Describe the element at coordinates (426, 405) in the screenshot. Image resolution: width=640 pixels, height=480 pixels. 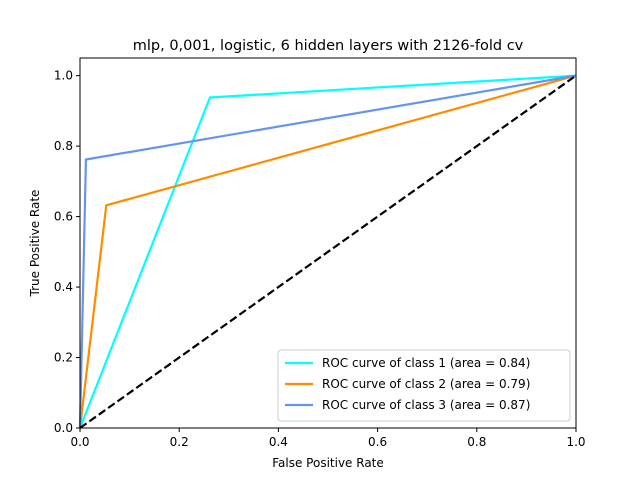
I see `legend-label-class-3: ROC curve of class 3 (area = 0.87)` at that location.